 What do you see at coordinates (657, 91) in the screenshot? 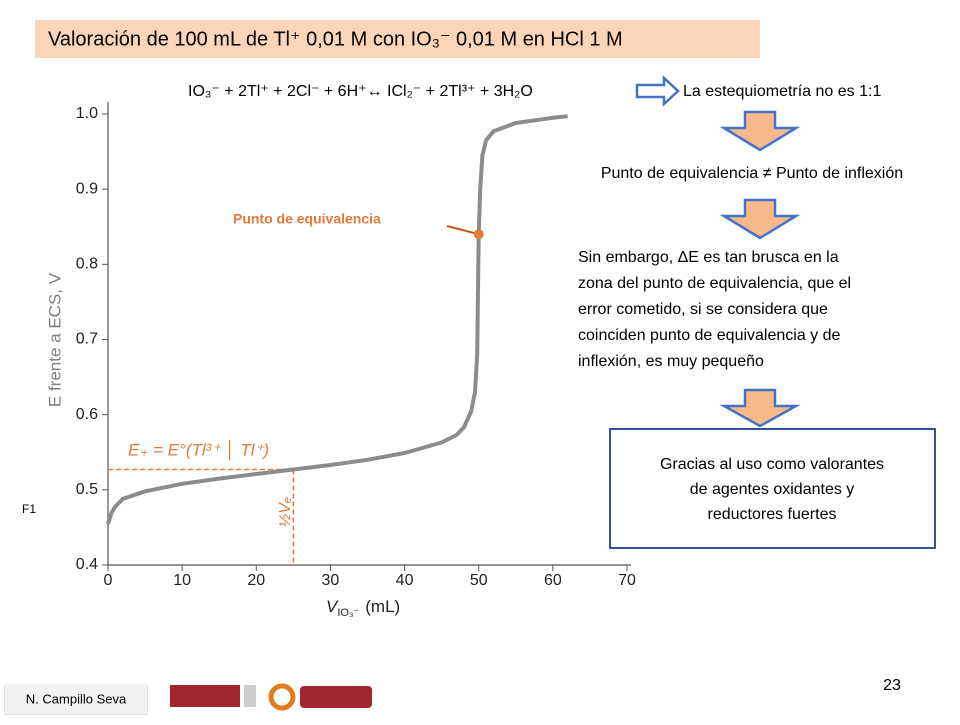
I see `arrow-right` at bounding box center [657, 91].